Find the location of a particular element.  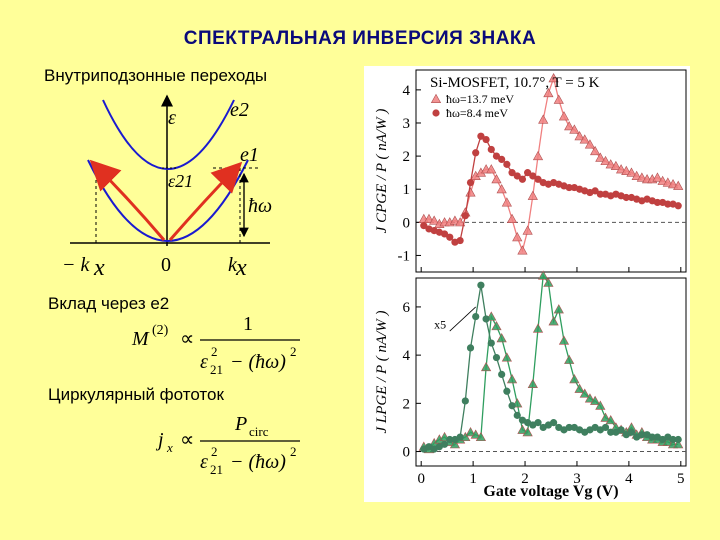

x-tick-label: 3 is located at coordinates (577, 479).